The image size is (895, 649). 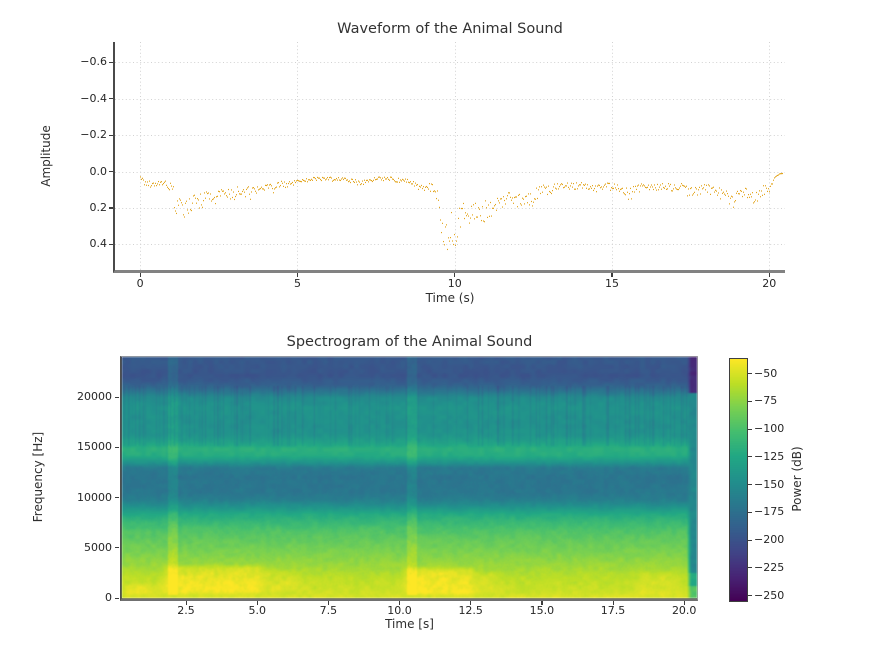 I want to click on waveform-y-tick-label: −0.4, so click(x=93, y=98).